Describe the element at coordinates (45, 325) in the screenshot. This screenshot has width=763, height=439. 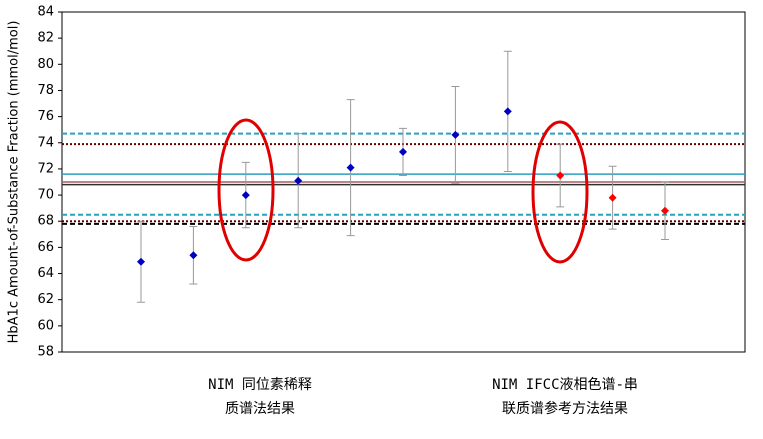
I see `y-tick-label: 60` at that location.